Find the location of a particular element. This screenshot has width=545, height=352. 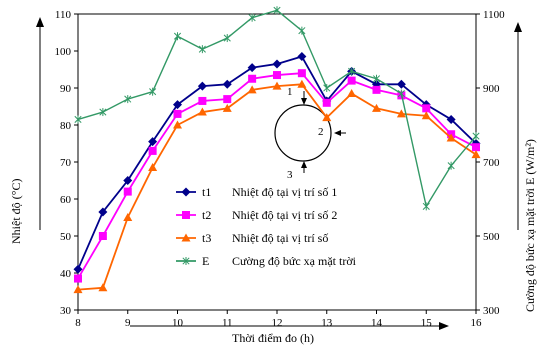

right-axis-arrow is located at coordinates (518, 126).